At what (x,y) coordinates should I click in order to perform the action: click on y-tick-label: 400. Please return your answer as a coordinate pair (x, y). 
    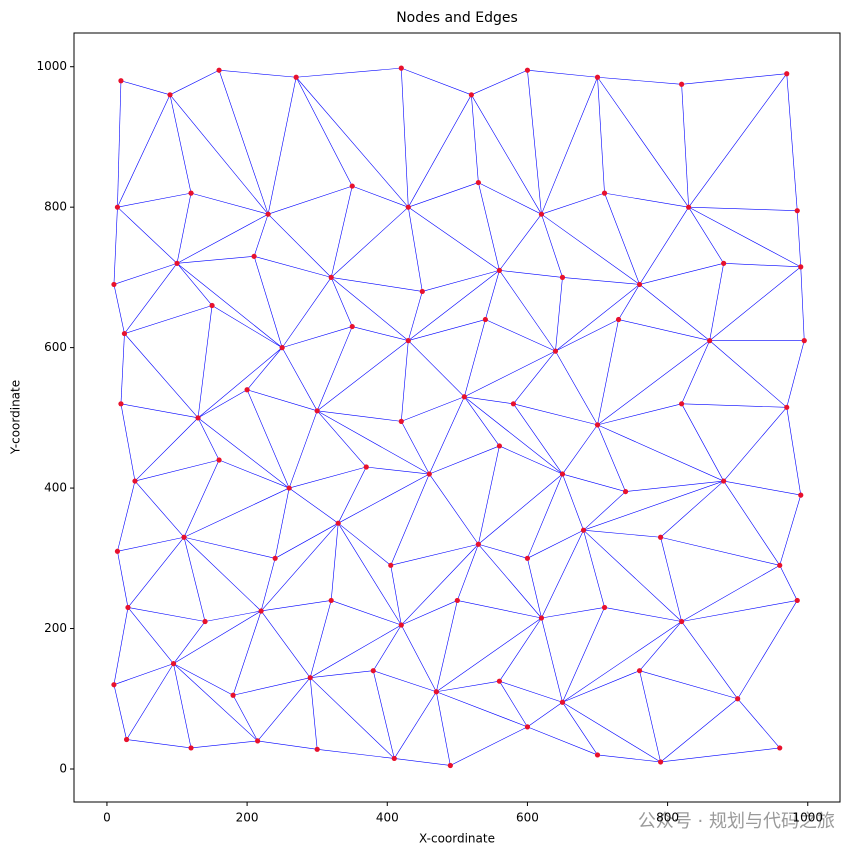
    Looking at the image, I should click on (55, 488).